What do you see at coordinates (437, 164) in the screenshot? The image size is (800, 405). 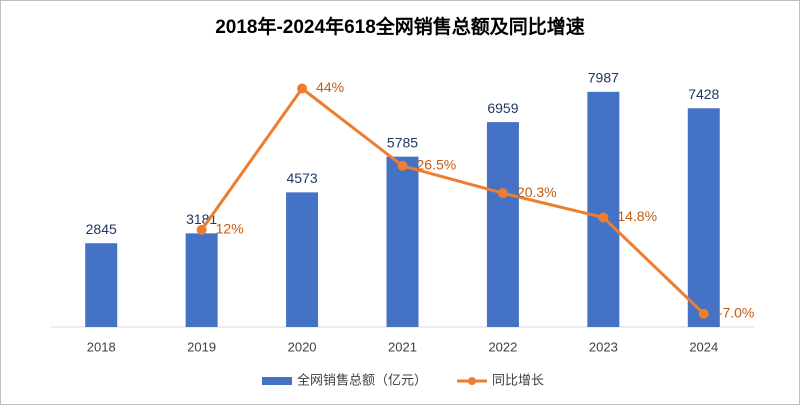 I see `line-value-label: 26.5%` at bounding box center [437, 164].